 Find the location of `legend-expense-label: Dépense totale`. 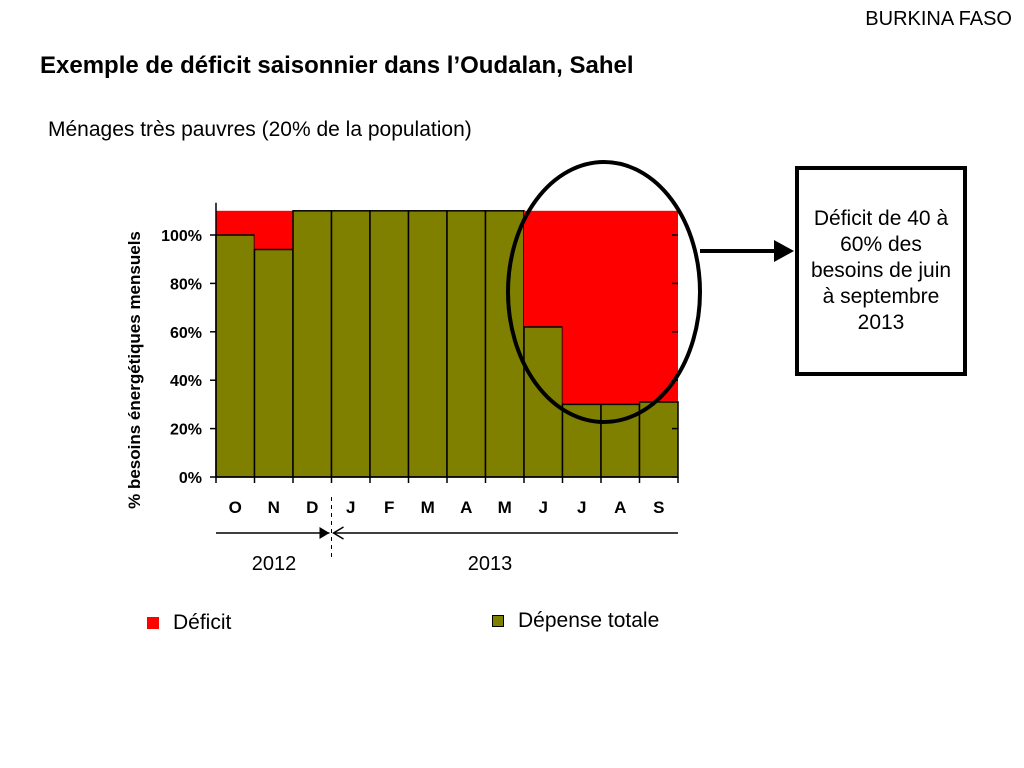

legend-expense-label: Dépense totale is located at coordinates (589, 620).